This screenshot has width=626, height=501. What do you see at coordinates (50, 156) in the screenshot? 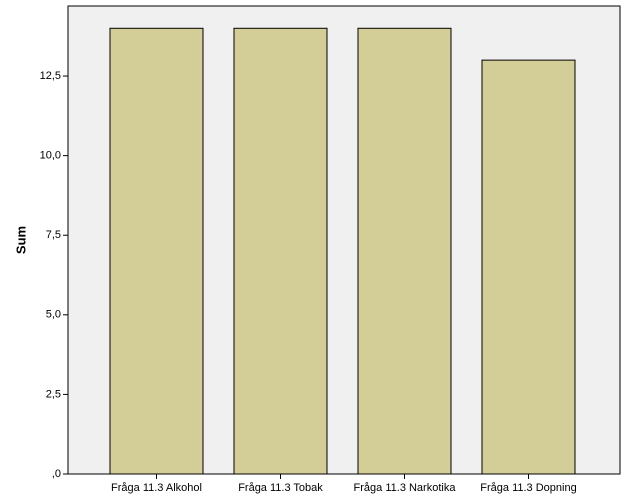
I see `y-tick-label: 10,0` at bounding box center [50, 156].